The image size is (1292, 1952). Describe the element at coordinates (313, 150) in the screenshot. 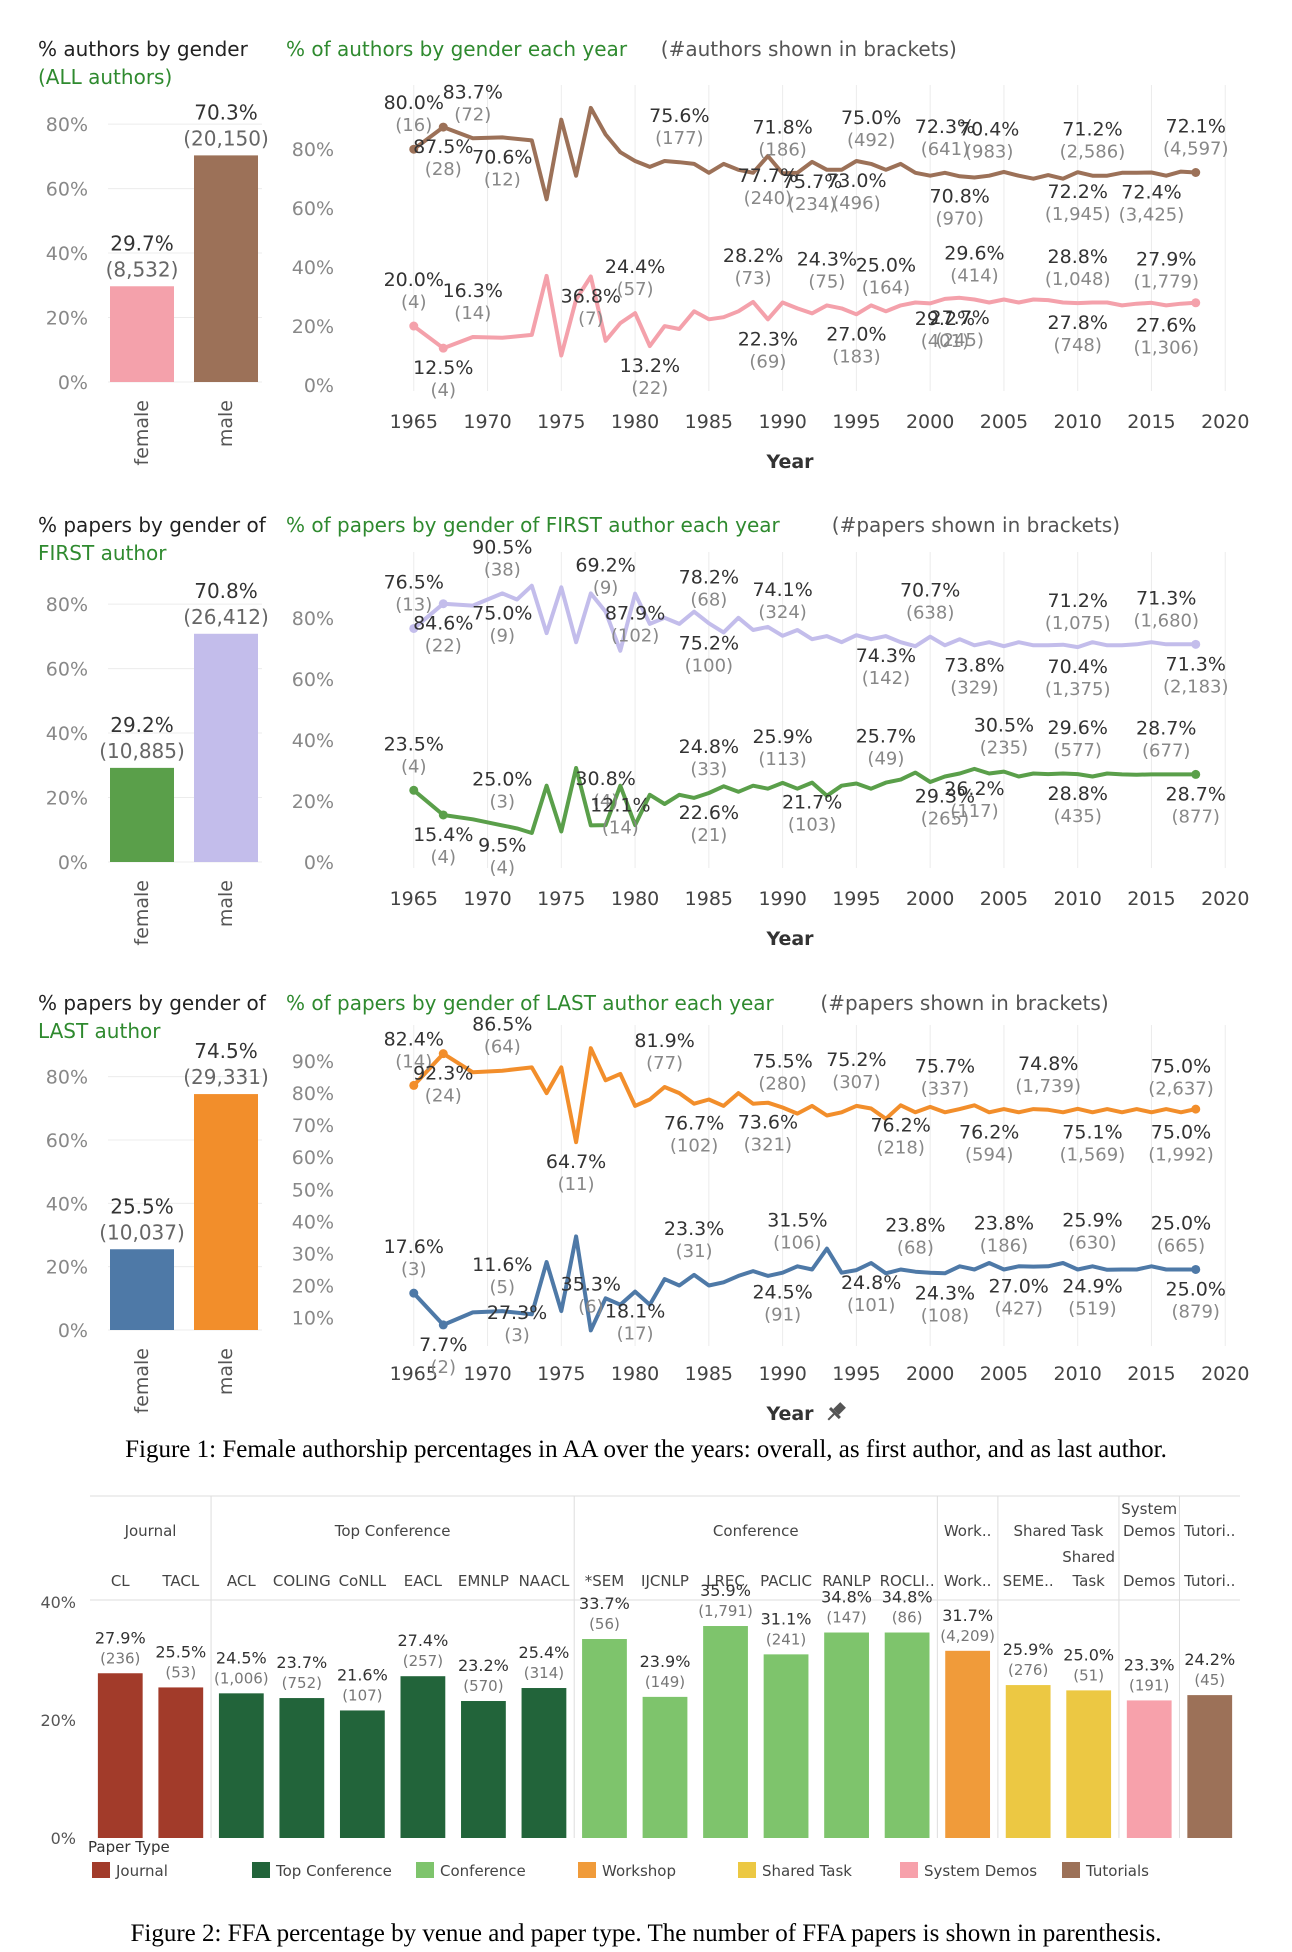

I see `line-ytick: 80%` at that location.